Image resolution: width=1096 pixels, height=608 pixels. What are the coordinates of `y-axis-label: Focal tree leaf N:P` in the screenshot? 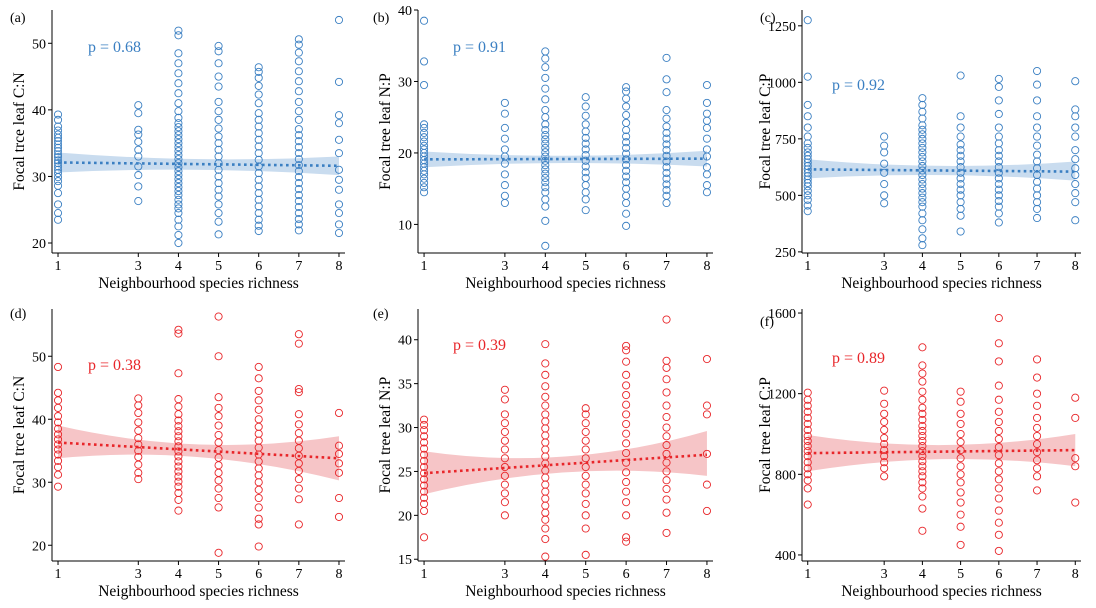 It's located at (385, 435).